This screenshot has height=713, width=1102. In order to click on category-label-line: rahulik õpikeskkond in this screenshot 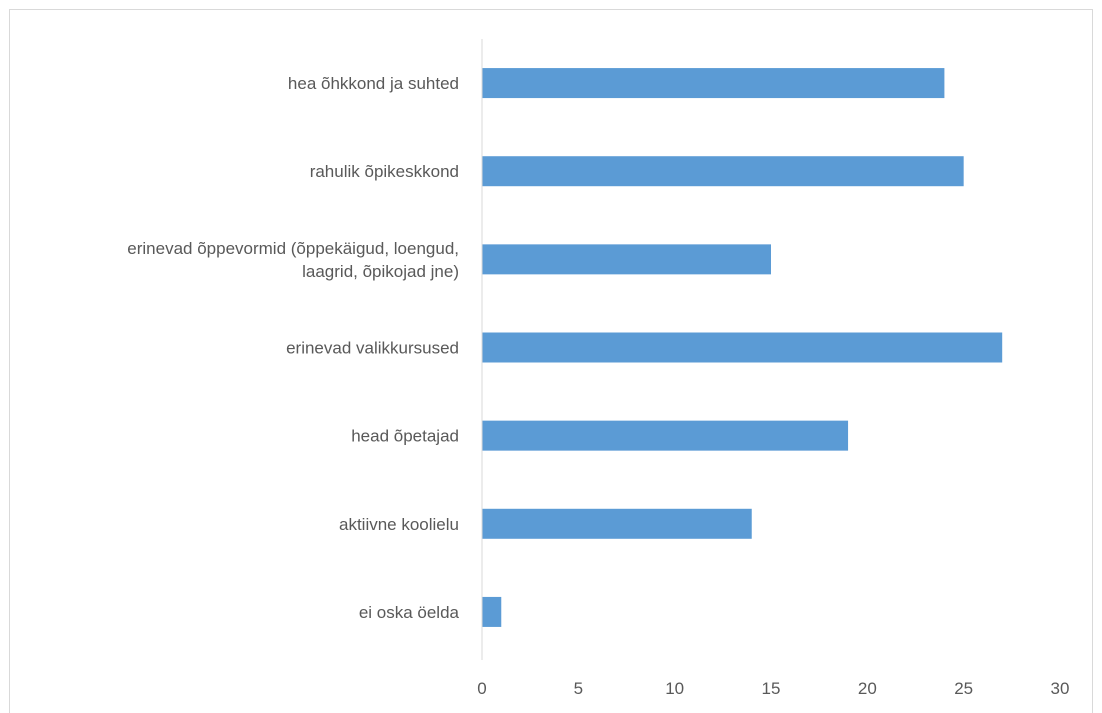, I will do `click(384, 171)`.